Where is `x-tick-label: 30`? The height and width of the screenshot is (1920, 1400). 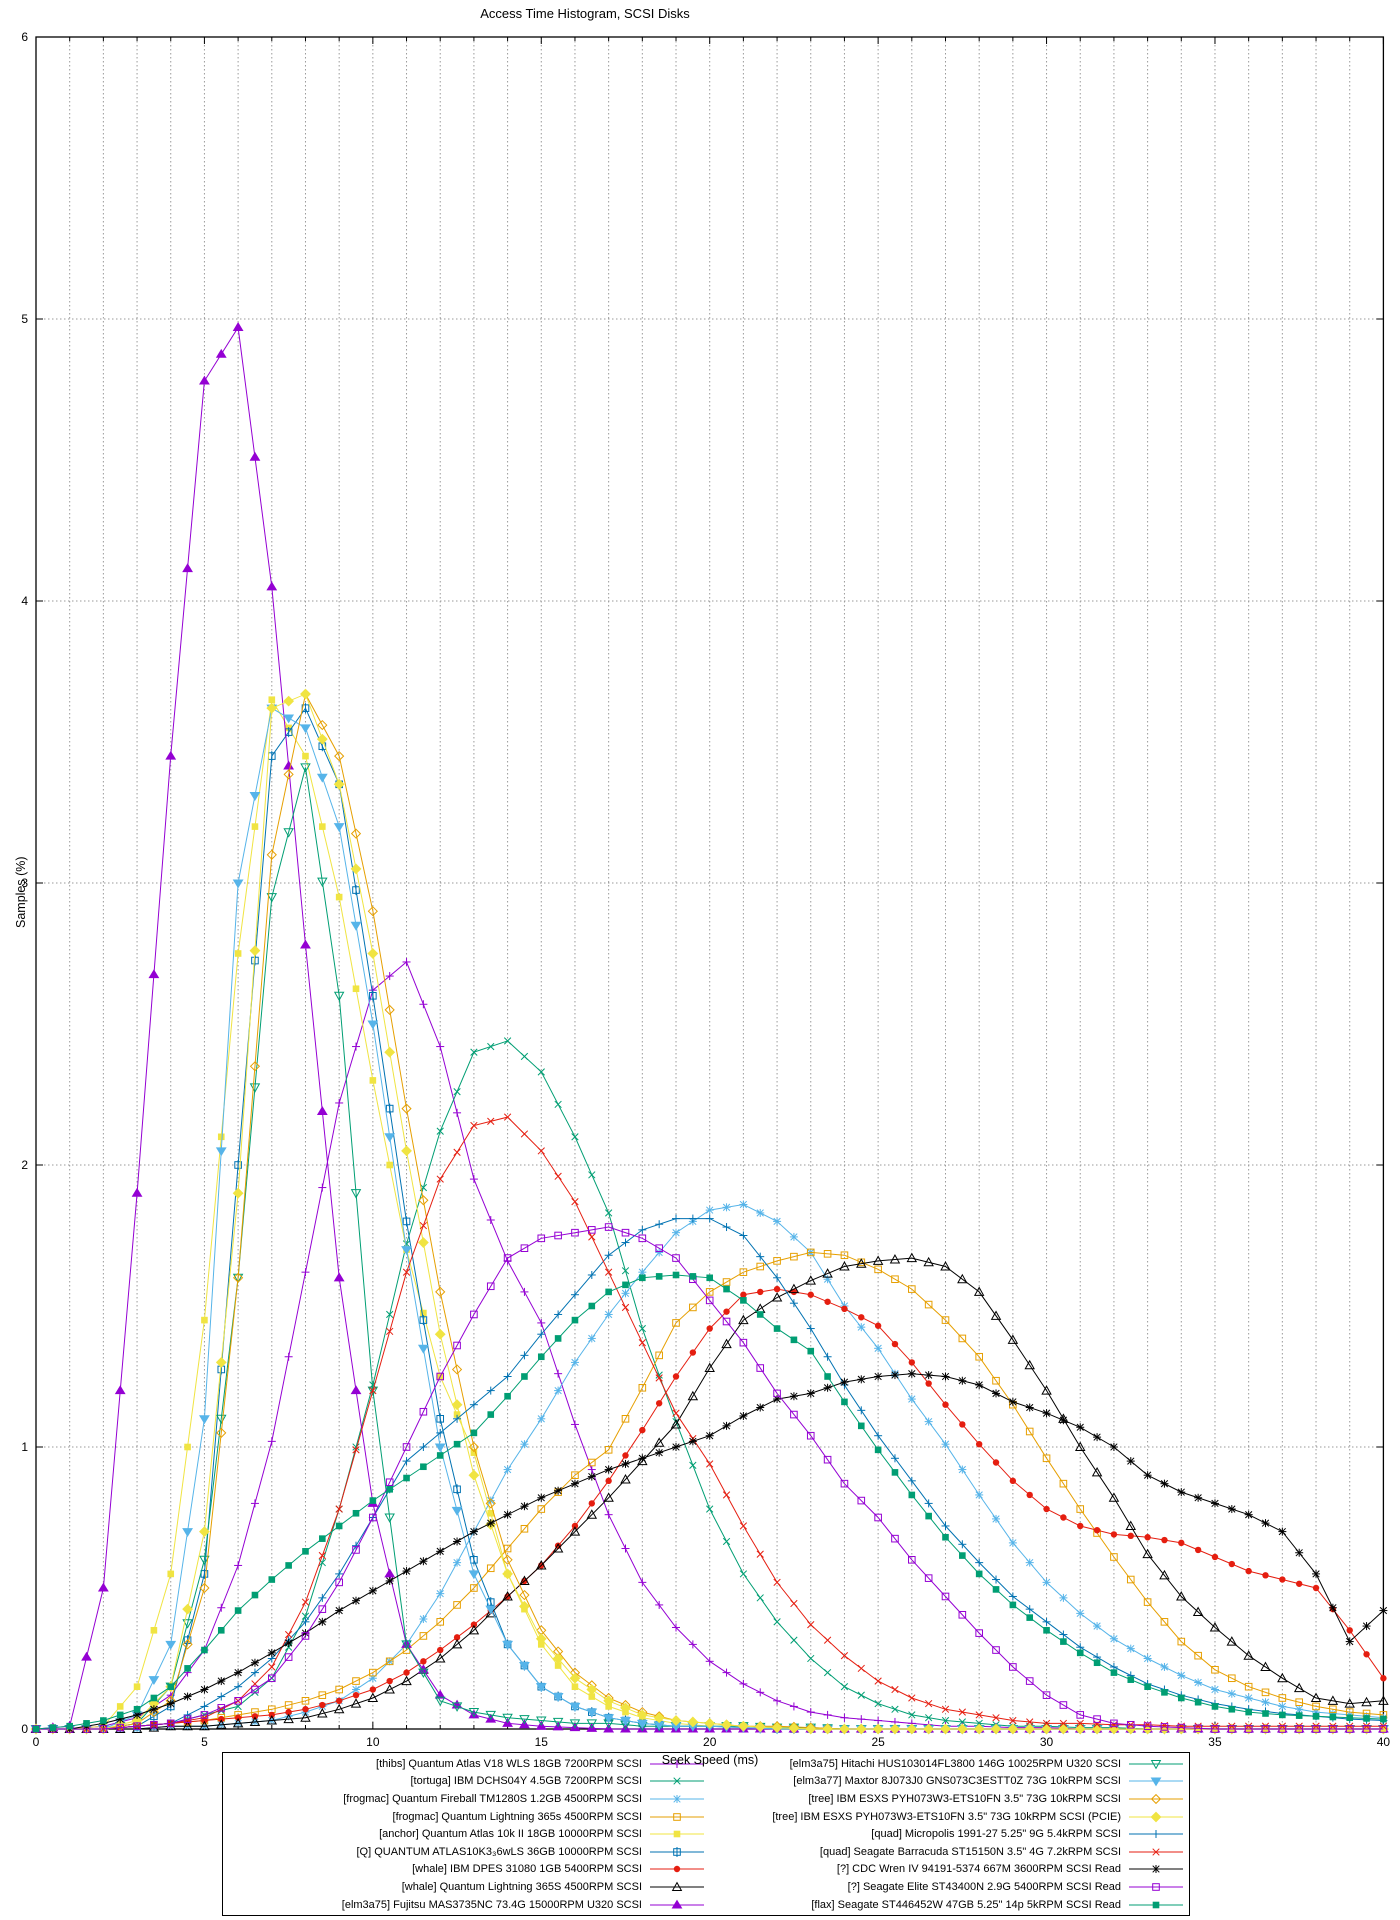
x-tick-label: 30 is located at coordinates (1047, 1742).